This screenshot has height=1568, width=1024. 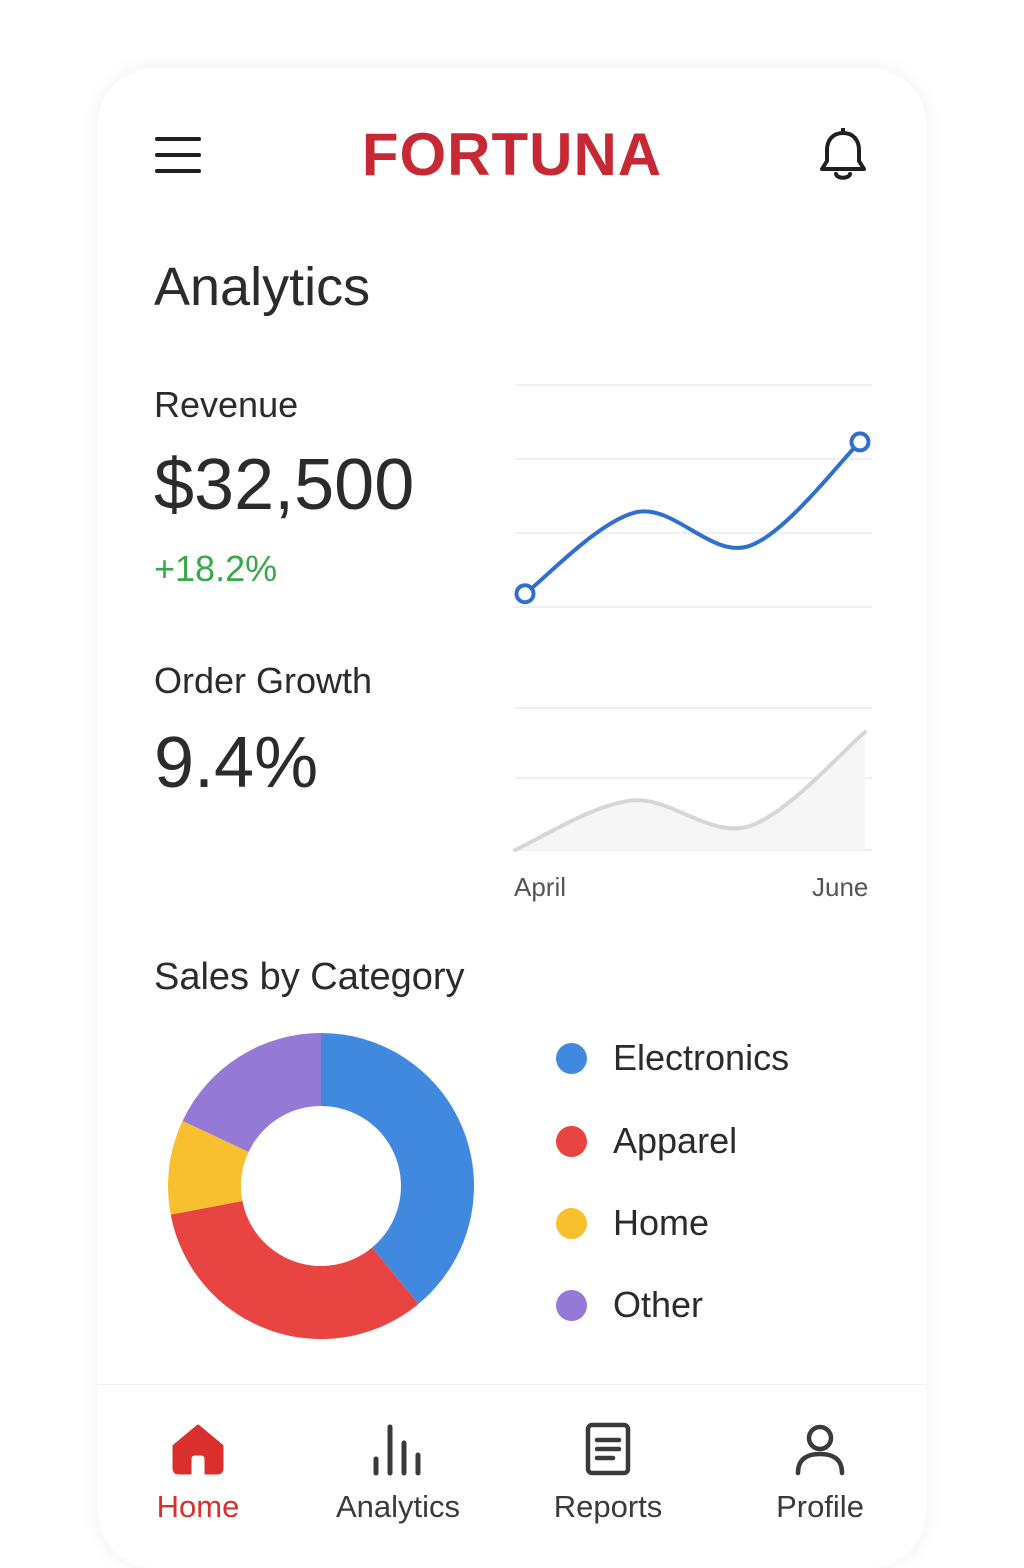 I want to click on document-icon, so click(x=608, y=1449).